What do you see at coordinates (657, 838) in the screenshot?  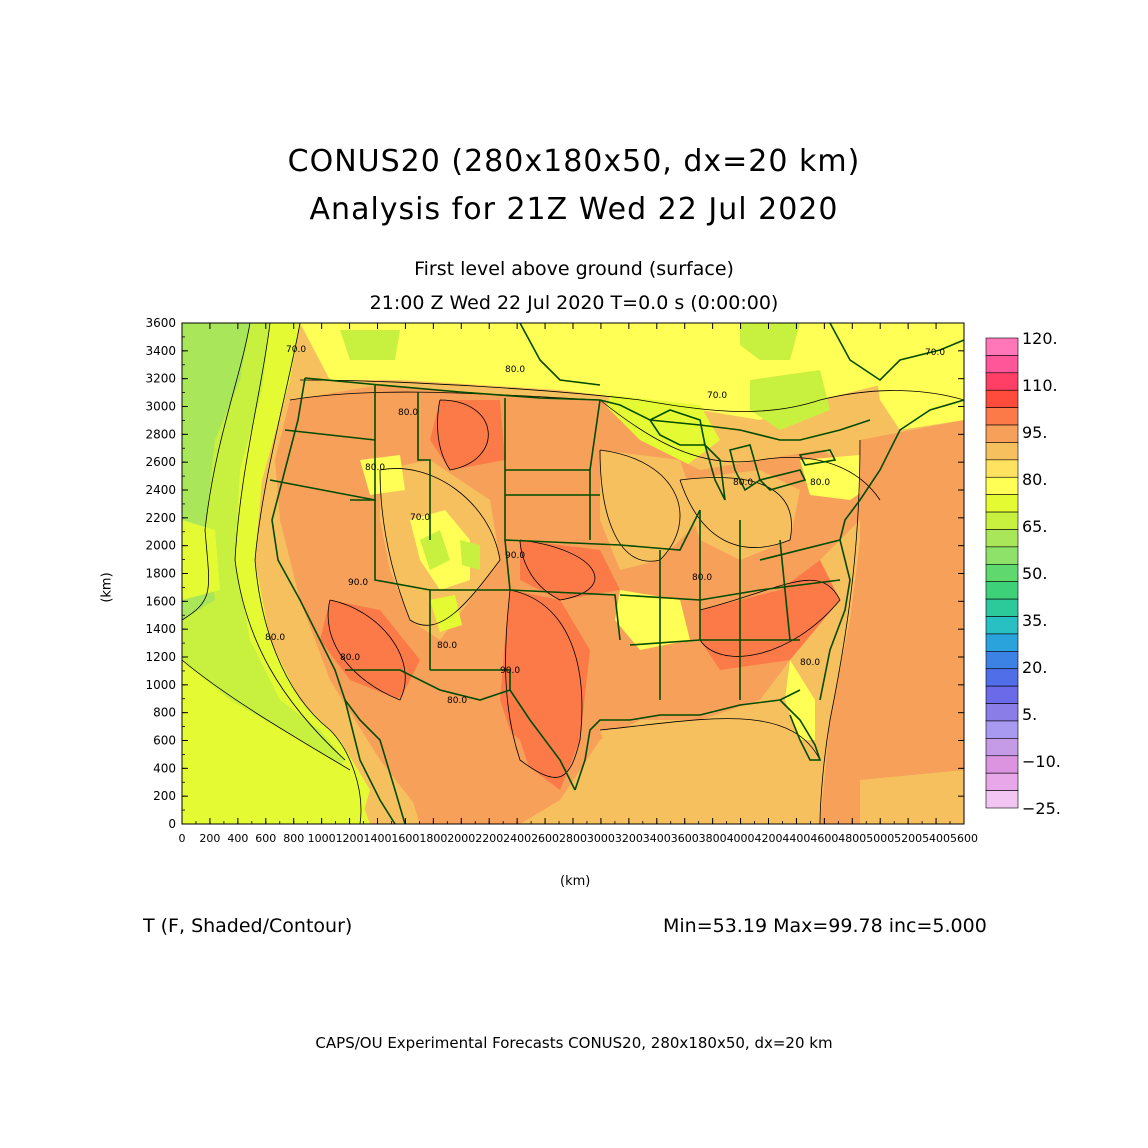 I see `x-tick-label: 3400` at bounding box center [657, 838].